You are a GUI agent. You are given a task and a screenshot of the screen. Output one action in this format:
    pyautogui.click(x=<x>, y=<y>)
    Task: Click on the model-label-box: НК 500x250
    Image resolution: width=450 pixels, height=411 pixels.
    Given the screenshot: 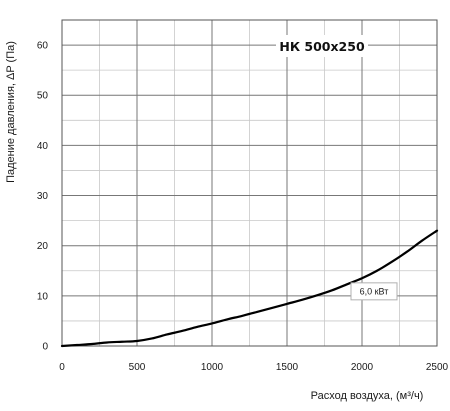 What is the action you would take?
    pyautogui.click(x=322, y=46)
    